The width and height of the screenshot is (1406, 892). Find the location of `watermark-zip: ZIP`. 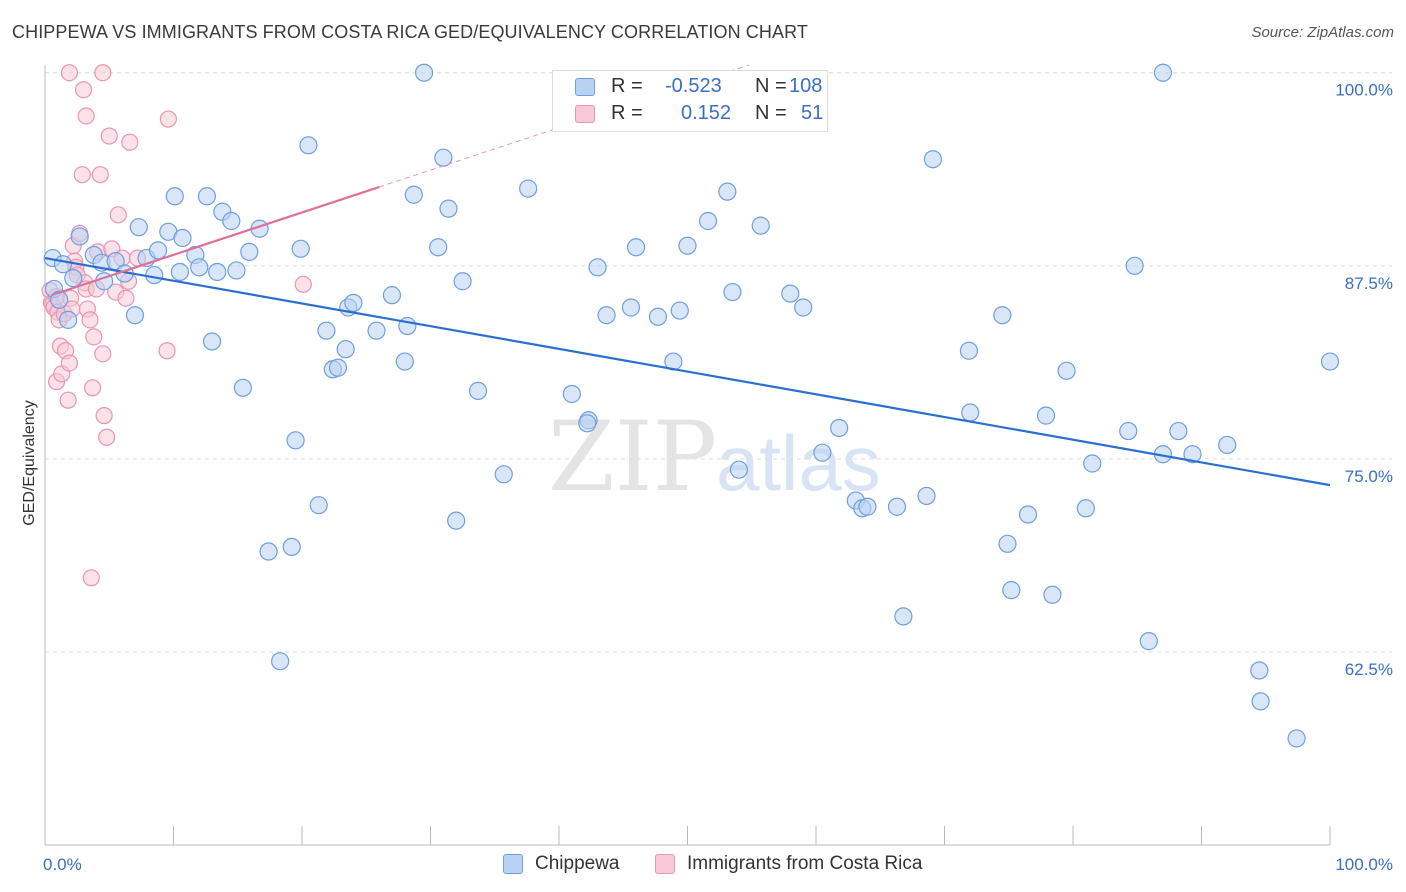

watermark-zip: ZIP is located at coordinates (632, 457).